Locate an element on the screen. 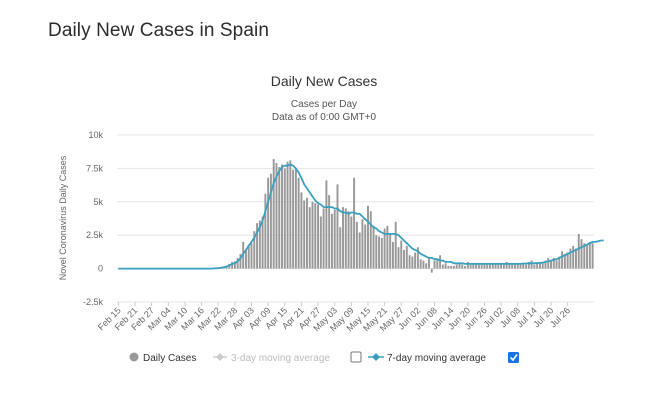 This screenshot has width=659, height=411. legend-item-3-day-average: 3-day moving average is located at coordinates (287, 357).